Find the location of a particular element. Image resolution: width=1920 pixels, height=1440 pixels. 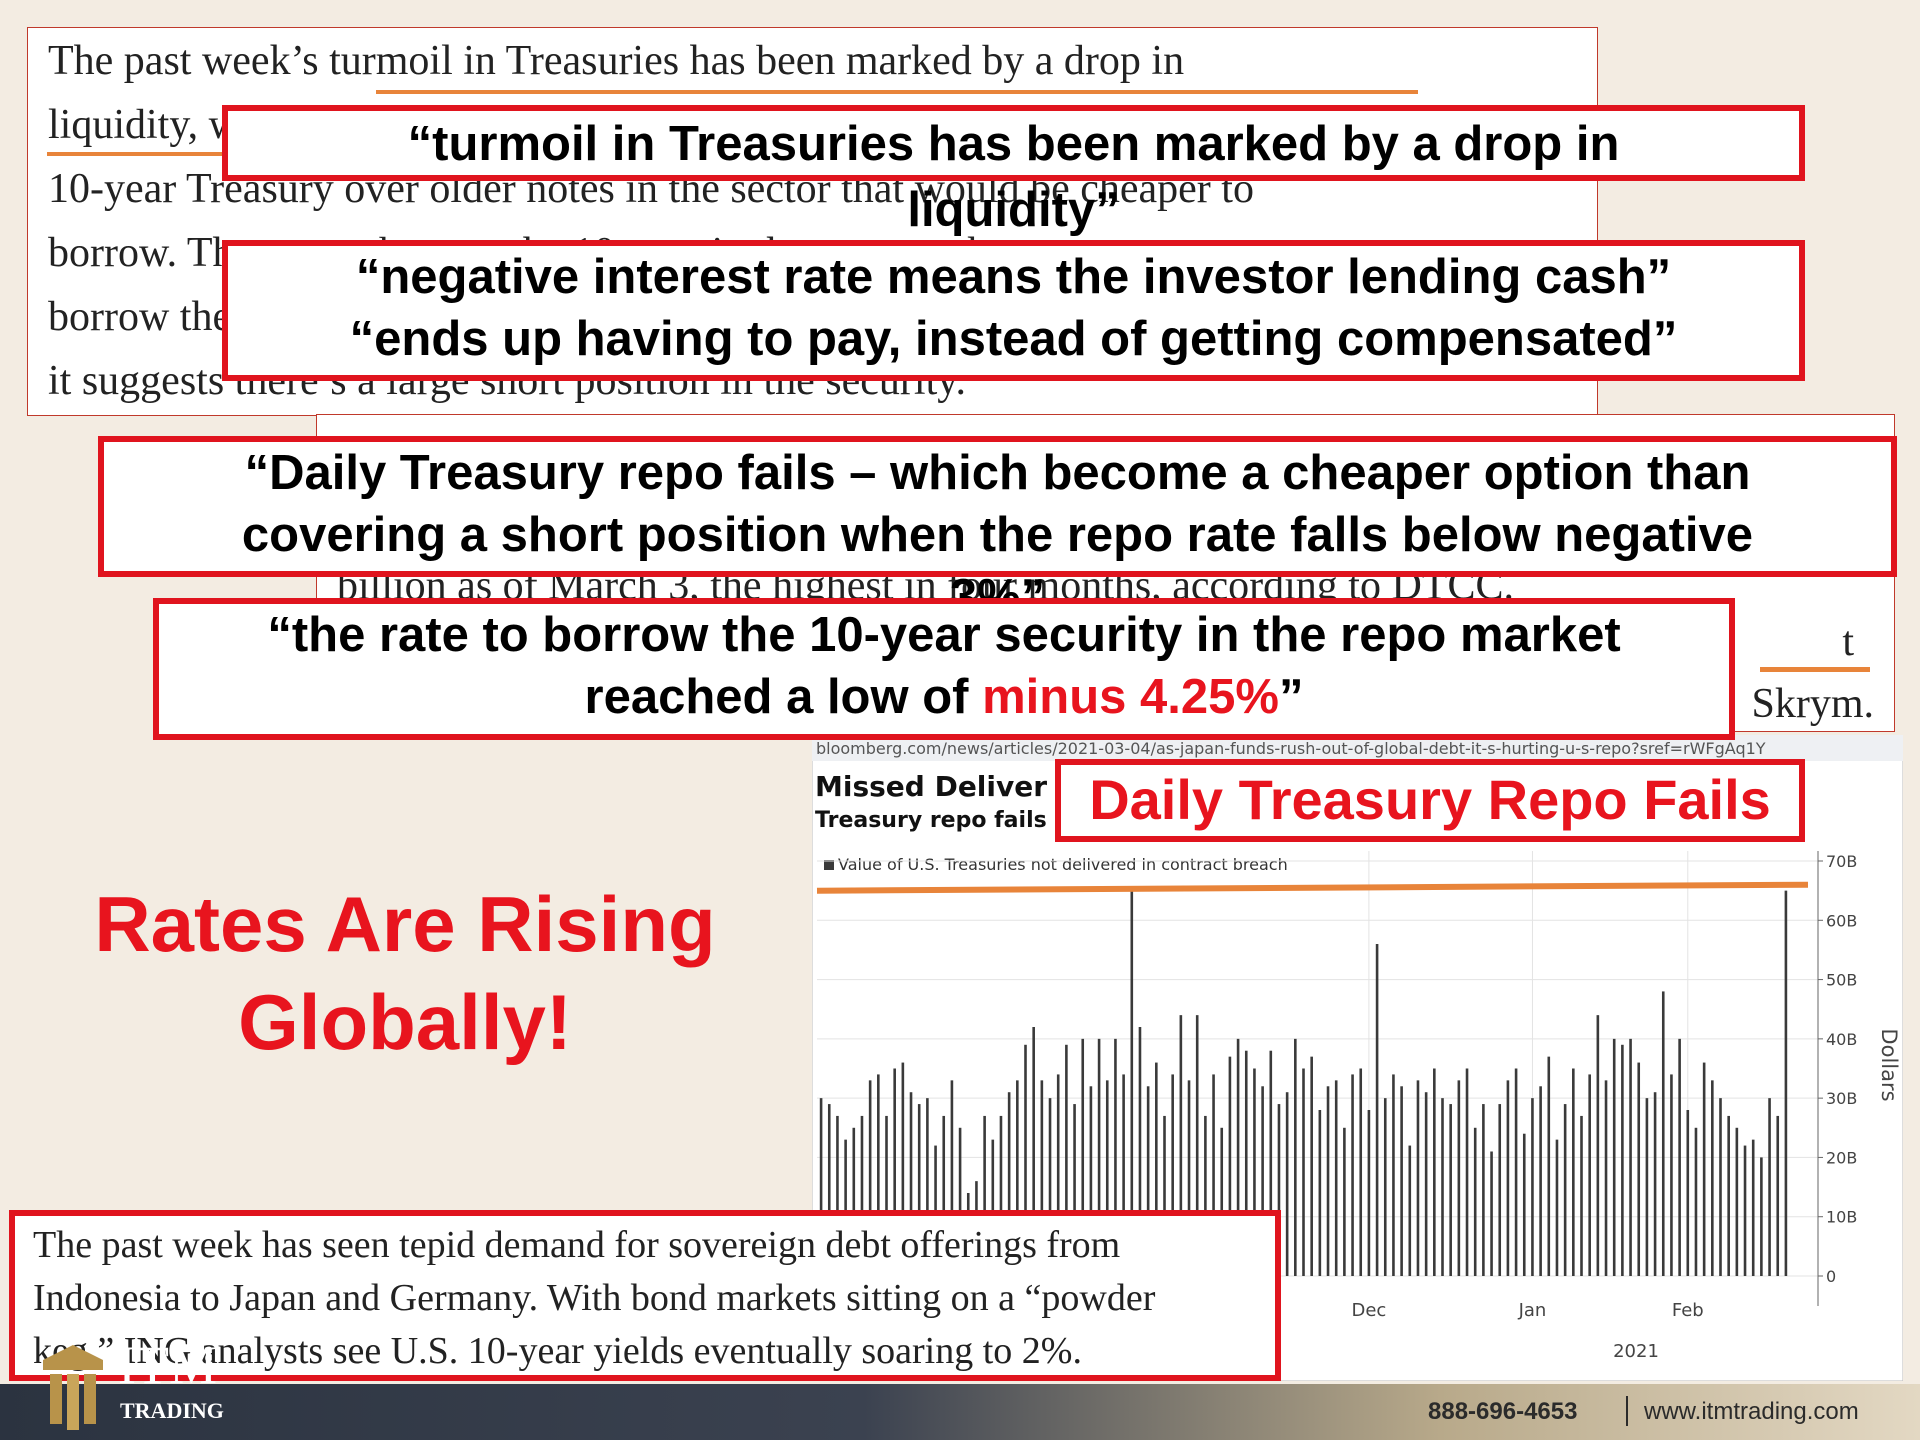

callout-line: reached a low of minus 4.25%” is located at coordinates (944, 697).